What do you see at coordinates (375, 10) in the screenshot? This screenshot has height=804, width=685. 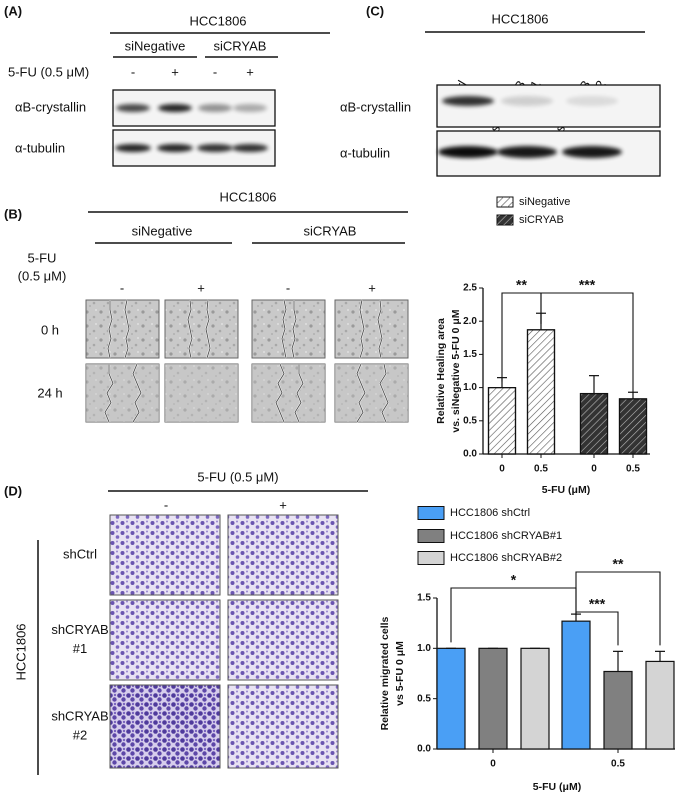 I see `label: (C)` at bounding box center [375, 10].